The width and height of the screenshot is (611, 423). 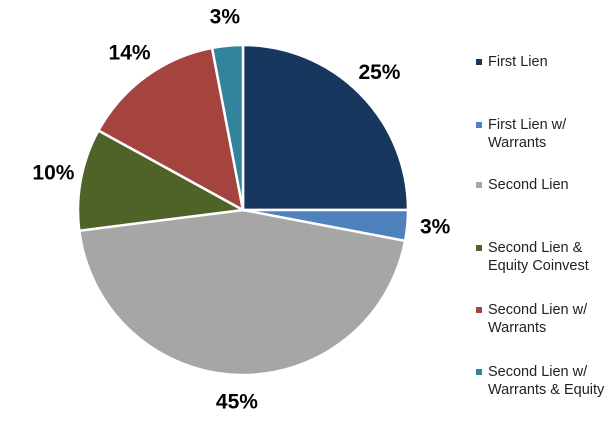 What do you see at coordinates (518, 62) in the screenshot?
I see `legend-label: First Lien` at bounding box center [518, 62].